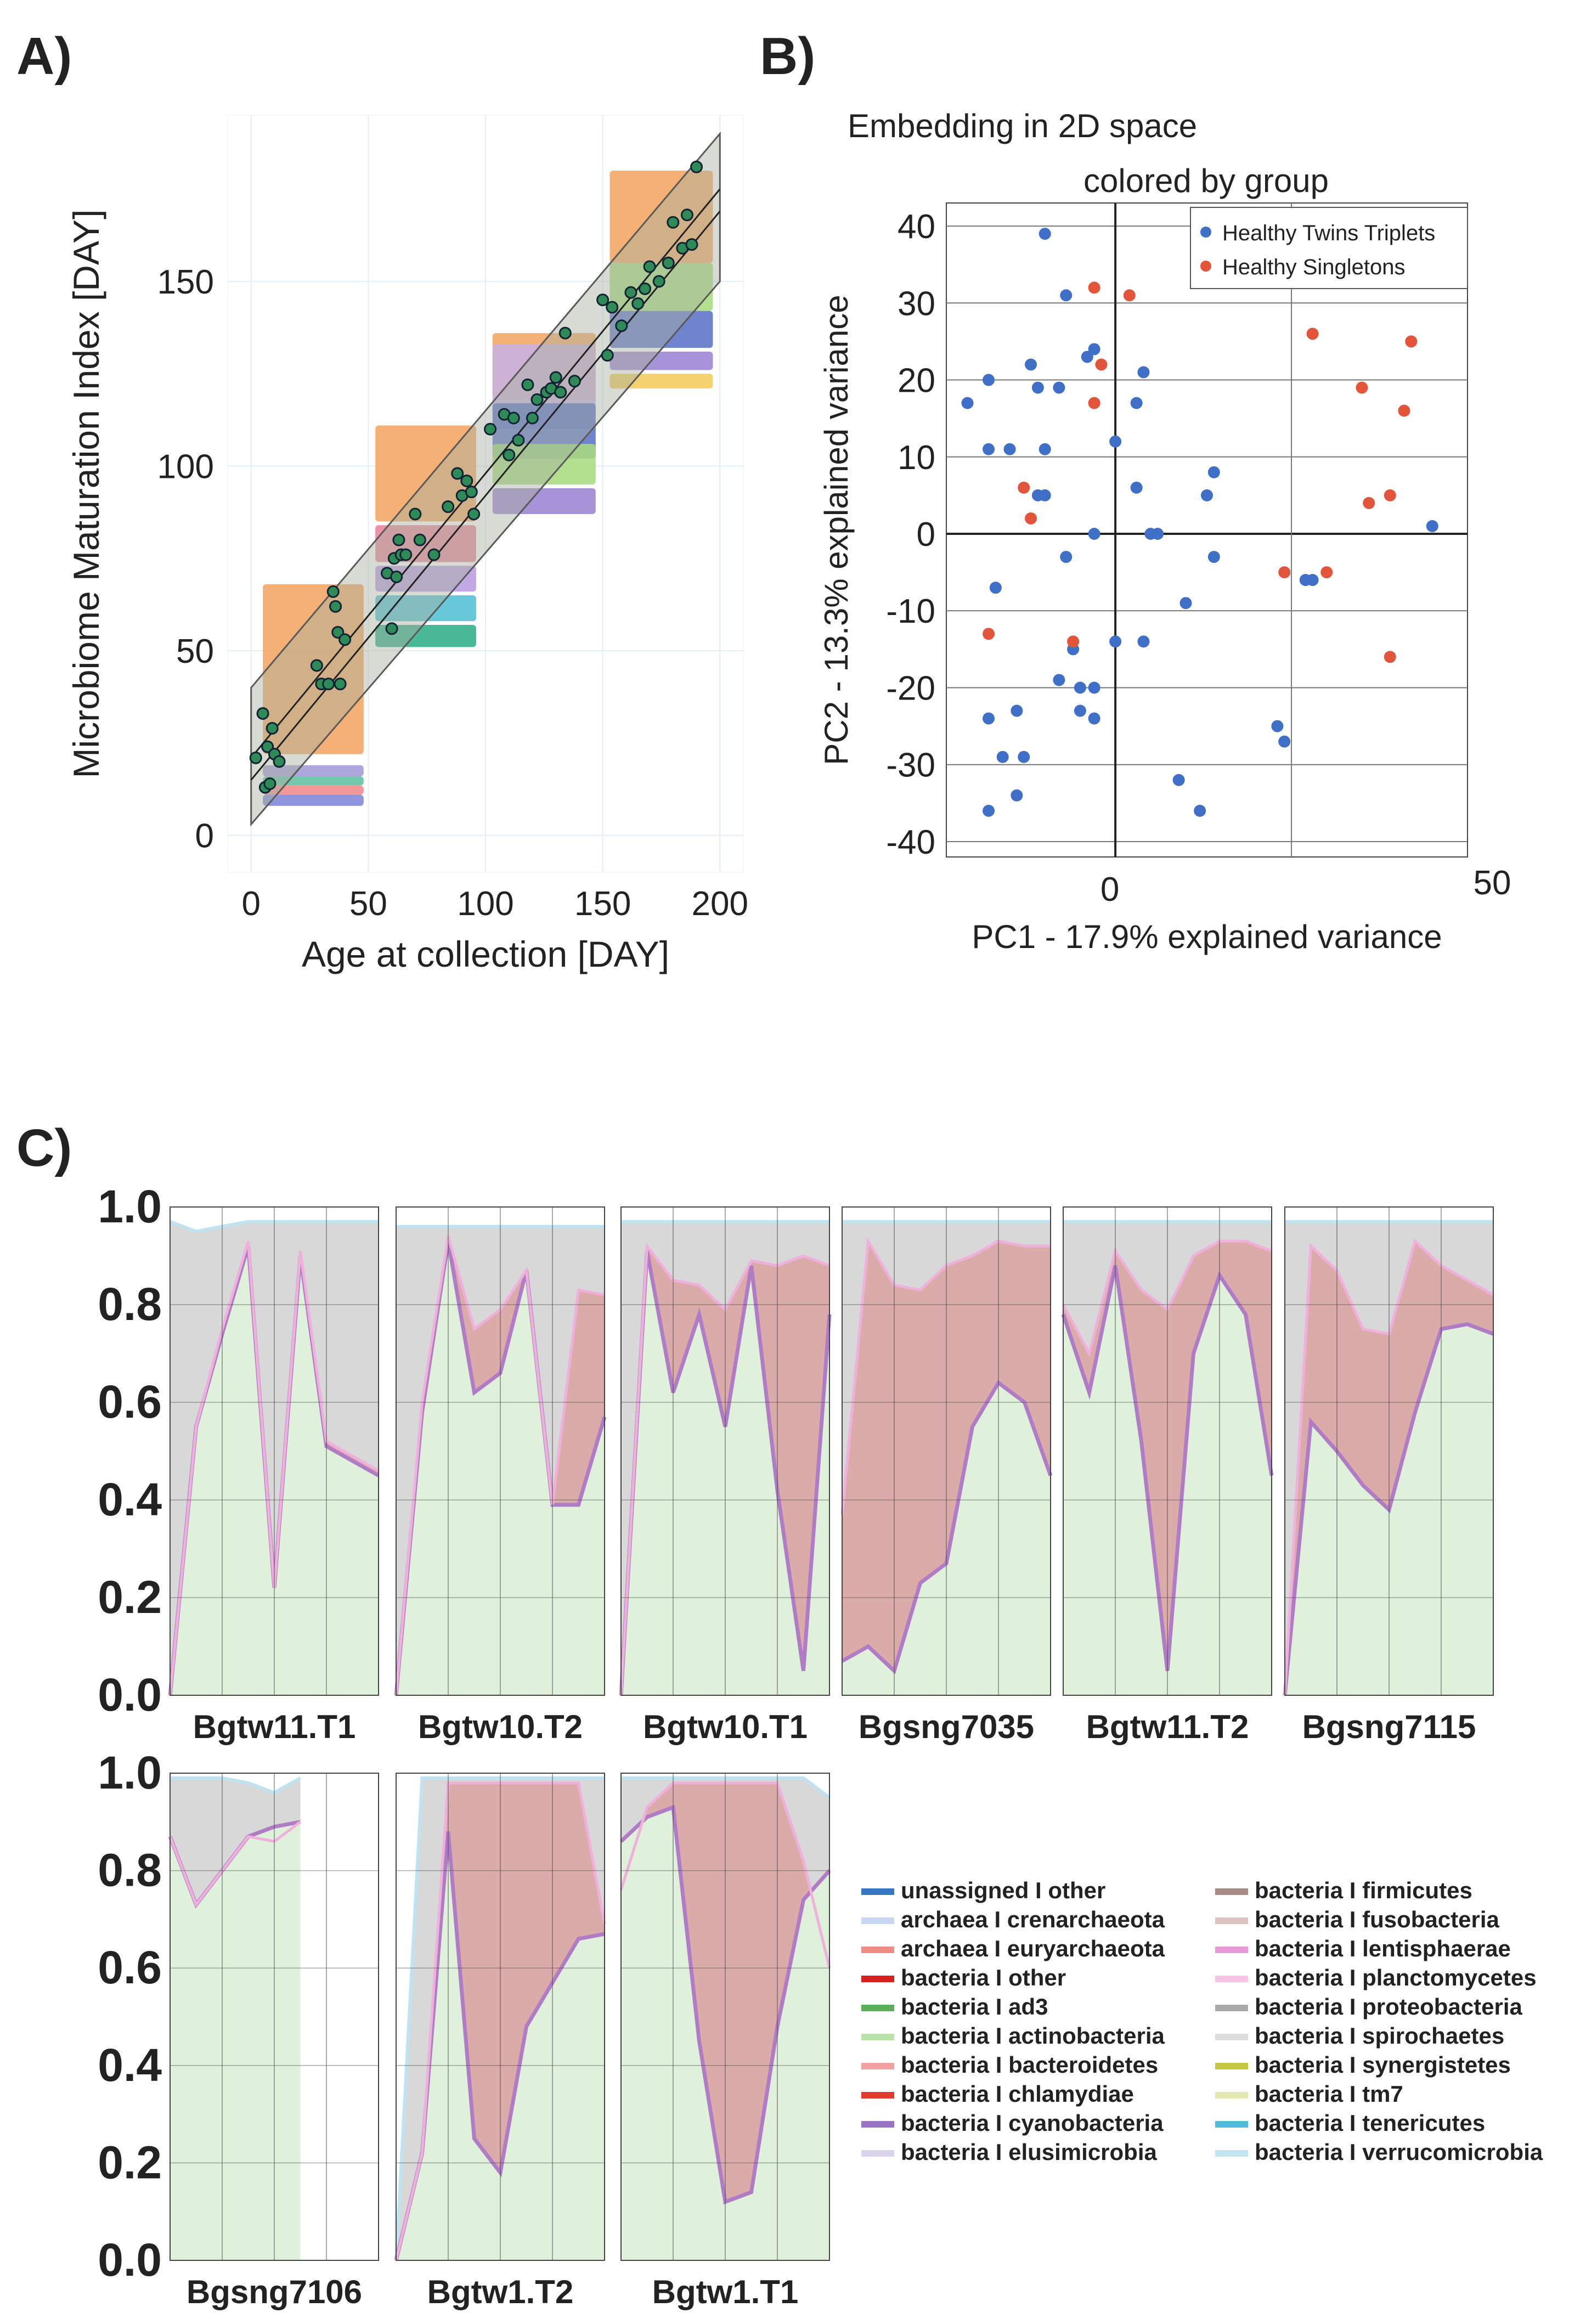 The image size is (1586, 2324). What do you see at coordinates (911, 688) in the screenshot?
I see `y-tick-label: -20` at bounding box center [911, 688].